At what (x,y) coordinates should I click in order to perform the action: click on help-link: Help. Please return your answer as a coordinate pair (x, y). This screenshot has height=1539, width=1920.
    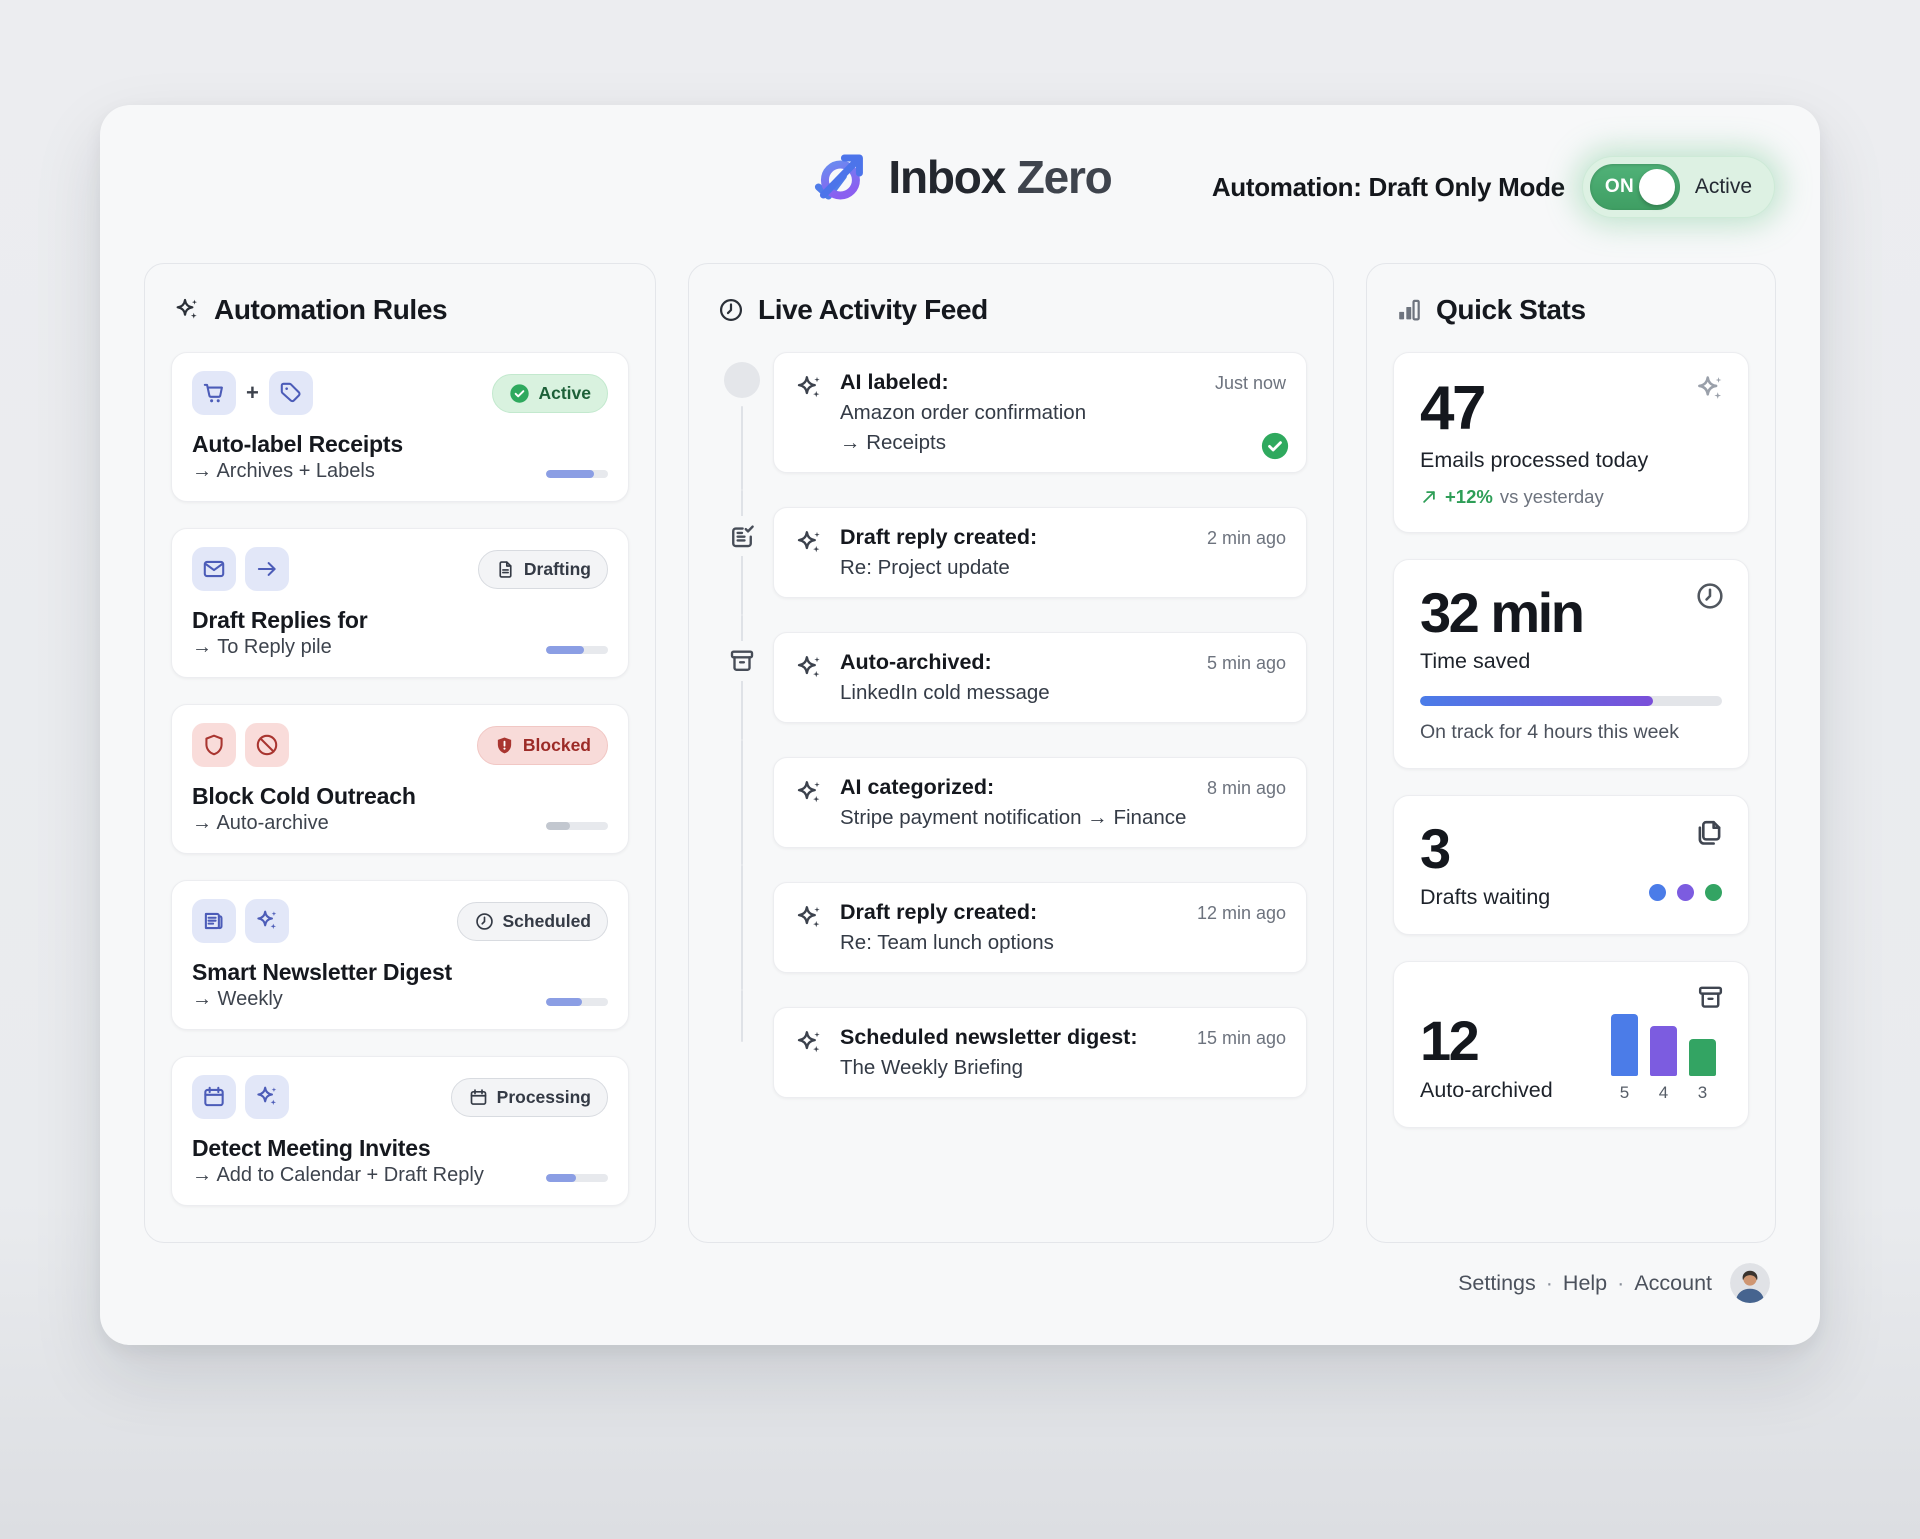
    Looking at the image, I should click on (1585, 1282).